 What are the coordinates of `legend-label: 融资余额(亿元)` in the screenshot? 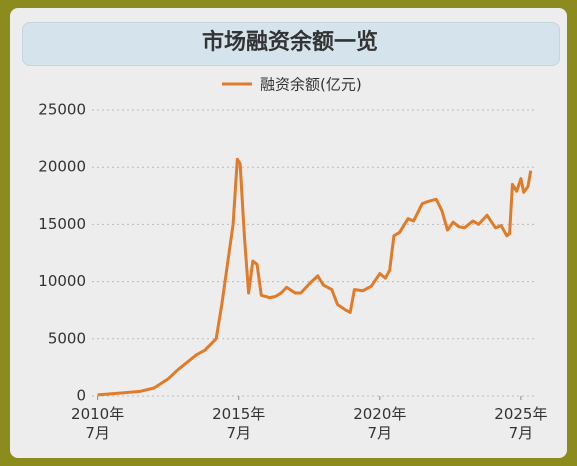 It's located at (311, 85).